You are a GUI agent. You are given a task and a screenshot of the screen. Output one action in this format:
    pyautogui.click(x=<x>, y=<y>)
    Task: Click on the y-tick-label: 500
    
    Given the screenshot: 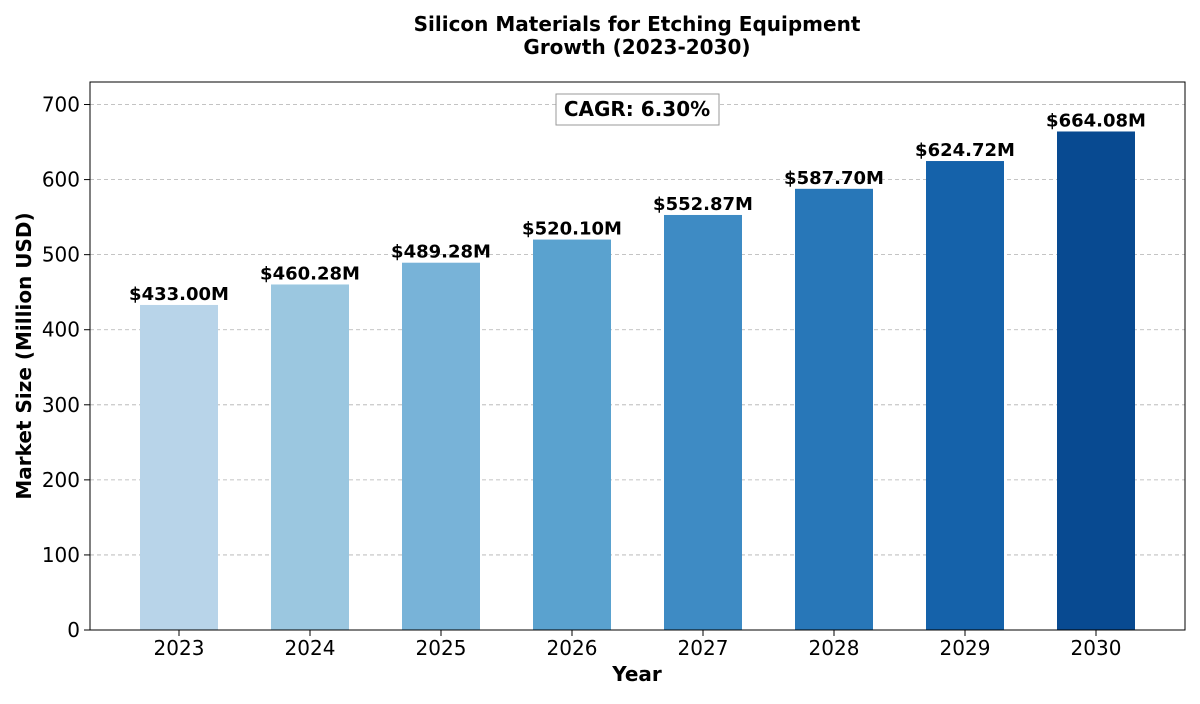 What is the action you would take?
    pyautogui.click(x=61, y=255)
    